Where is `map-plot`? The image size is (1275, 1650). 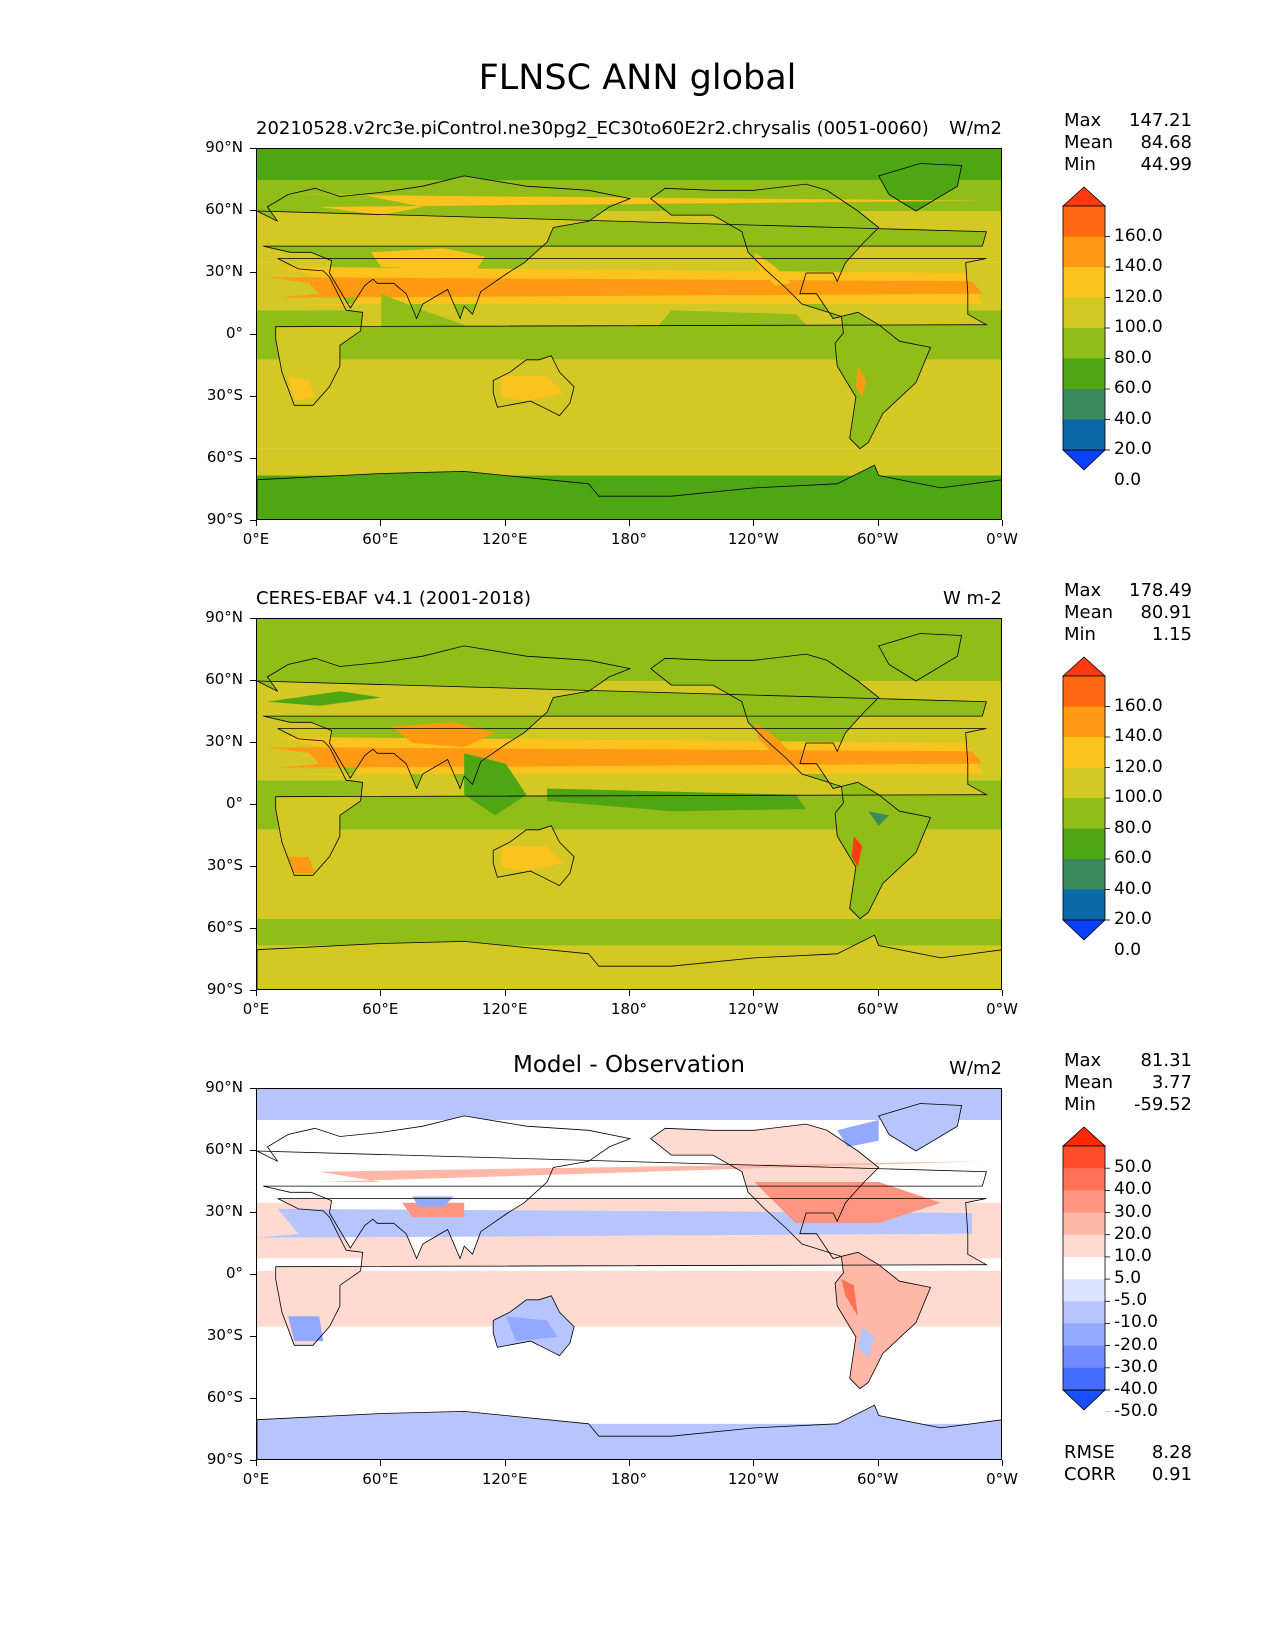 map-plot is located at coordinates (629, 804).